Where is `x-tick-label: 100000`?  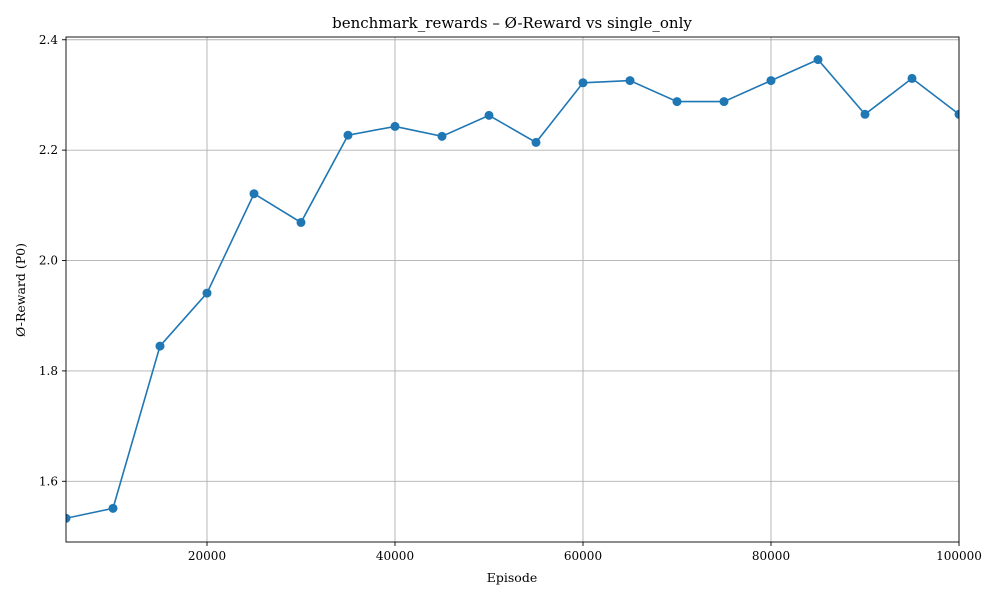 x-tick-label: 100000 is located at coordinates (959, 556).